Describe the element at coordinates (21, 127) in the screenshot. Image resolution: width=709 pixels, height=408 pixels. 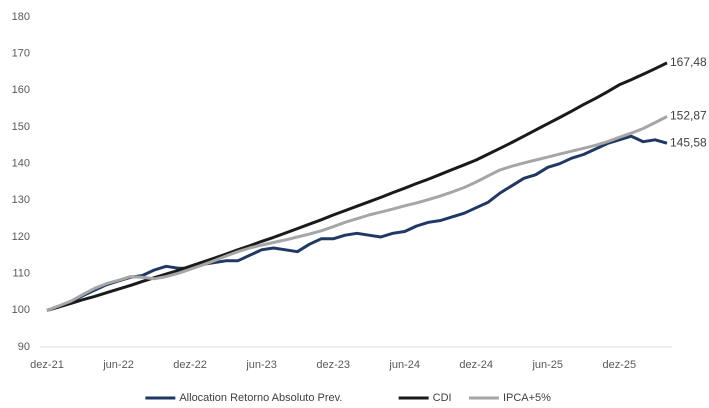
I see `y-tick-label: 150` at that location.